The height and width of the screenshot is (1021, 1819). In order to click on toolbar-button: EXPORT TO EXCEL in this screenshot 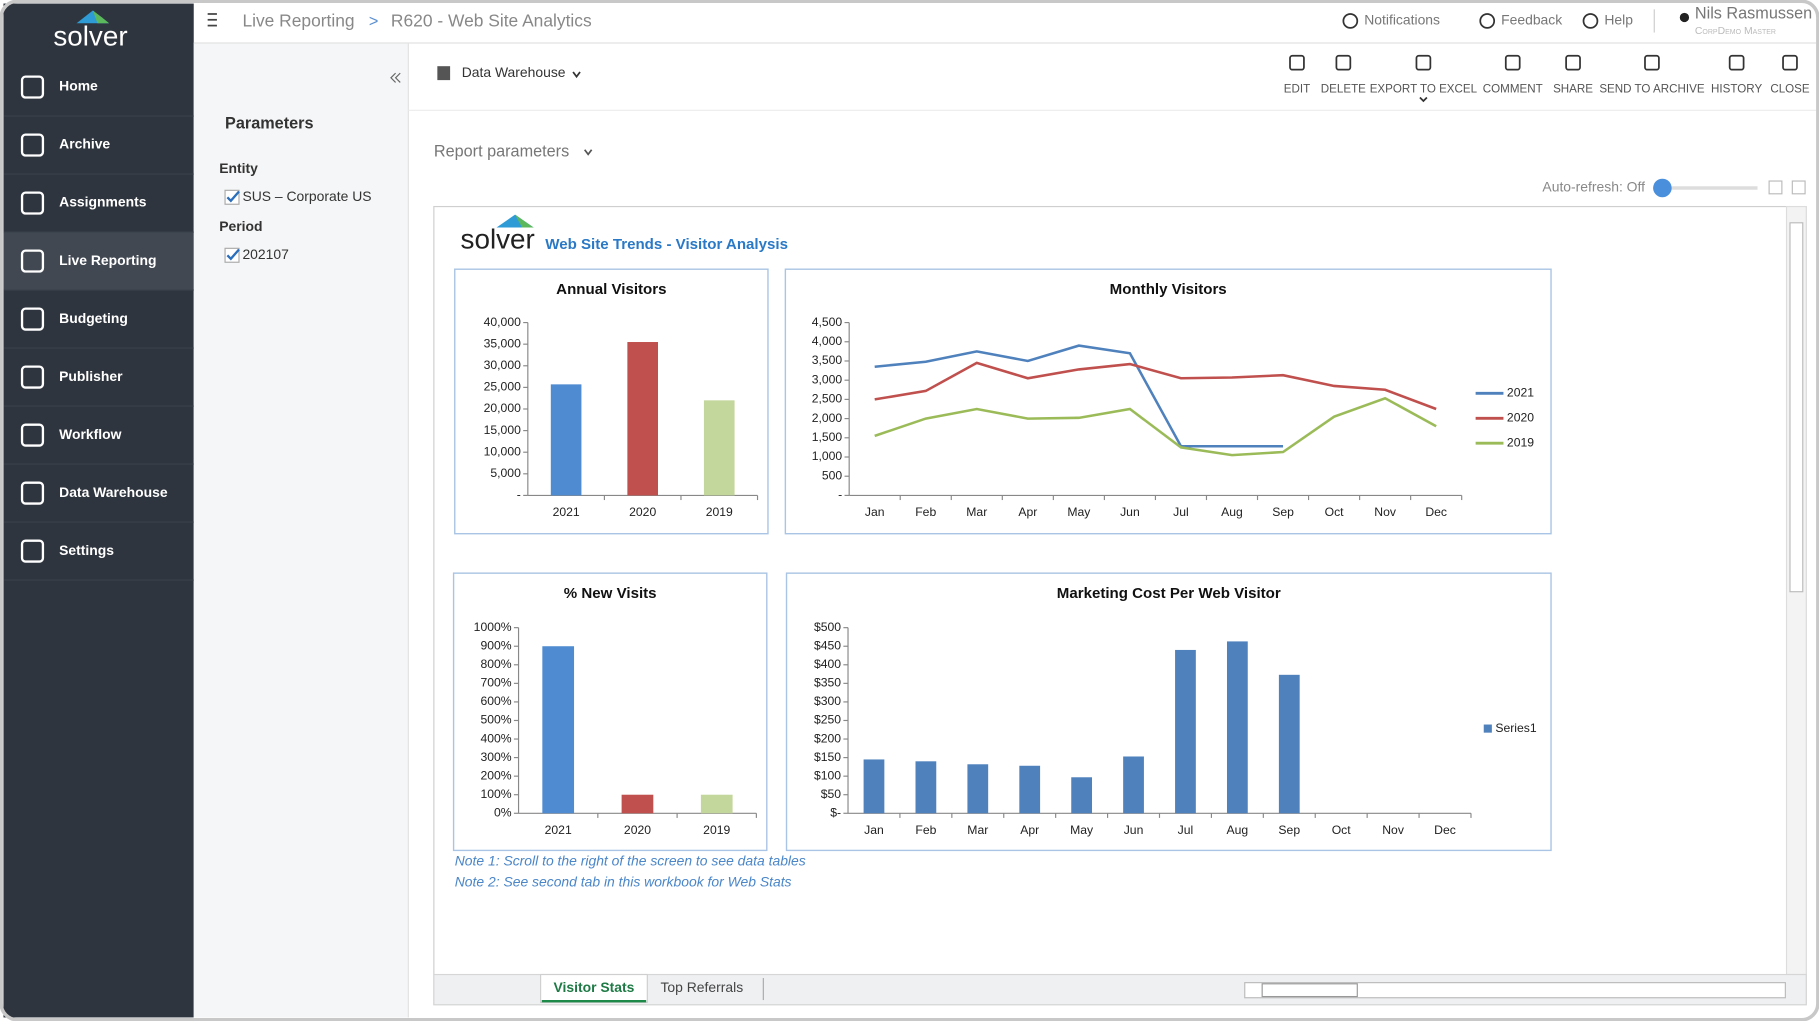, I will do `click(1424, 88)`.